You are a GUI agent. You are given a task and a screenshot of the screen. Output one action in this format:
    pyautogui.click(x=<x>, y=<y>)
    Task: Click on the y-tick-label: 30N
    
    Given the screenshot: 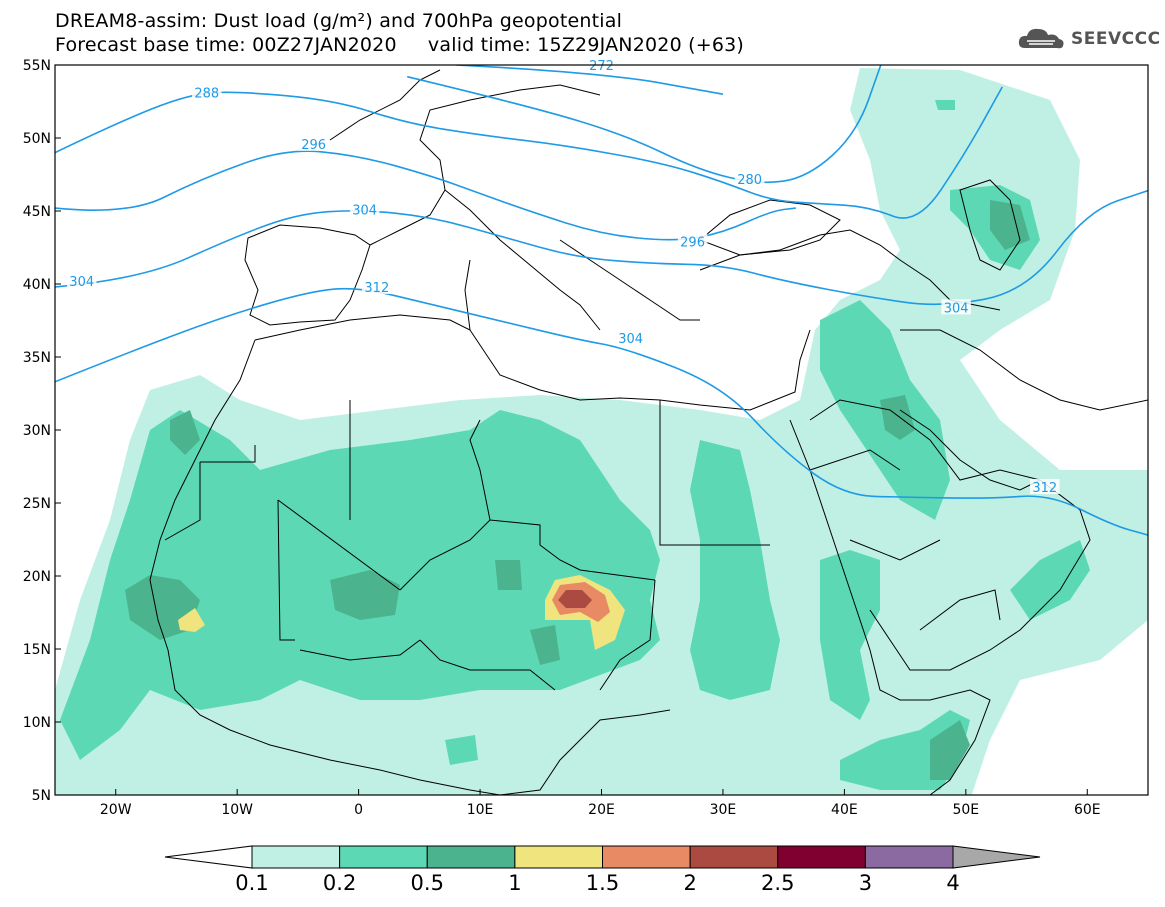 What is the action you would take?
    pyautogui.click(x=37, y=431)
    